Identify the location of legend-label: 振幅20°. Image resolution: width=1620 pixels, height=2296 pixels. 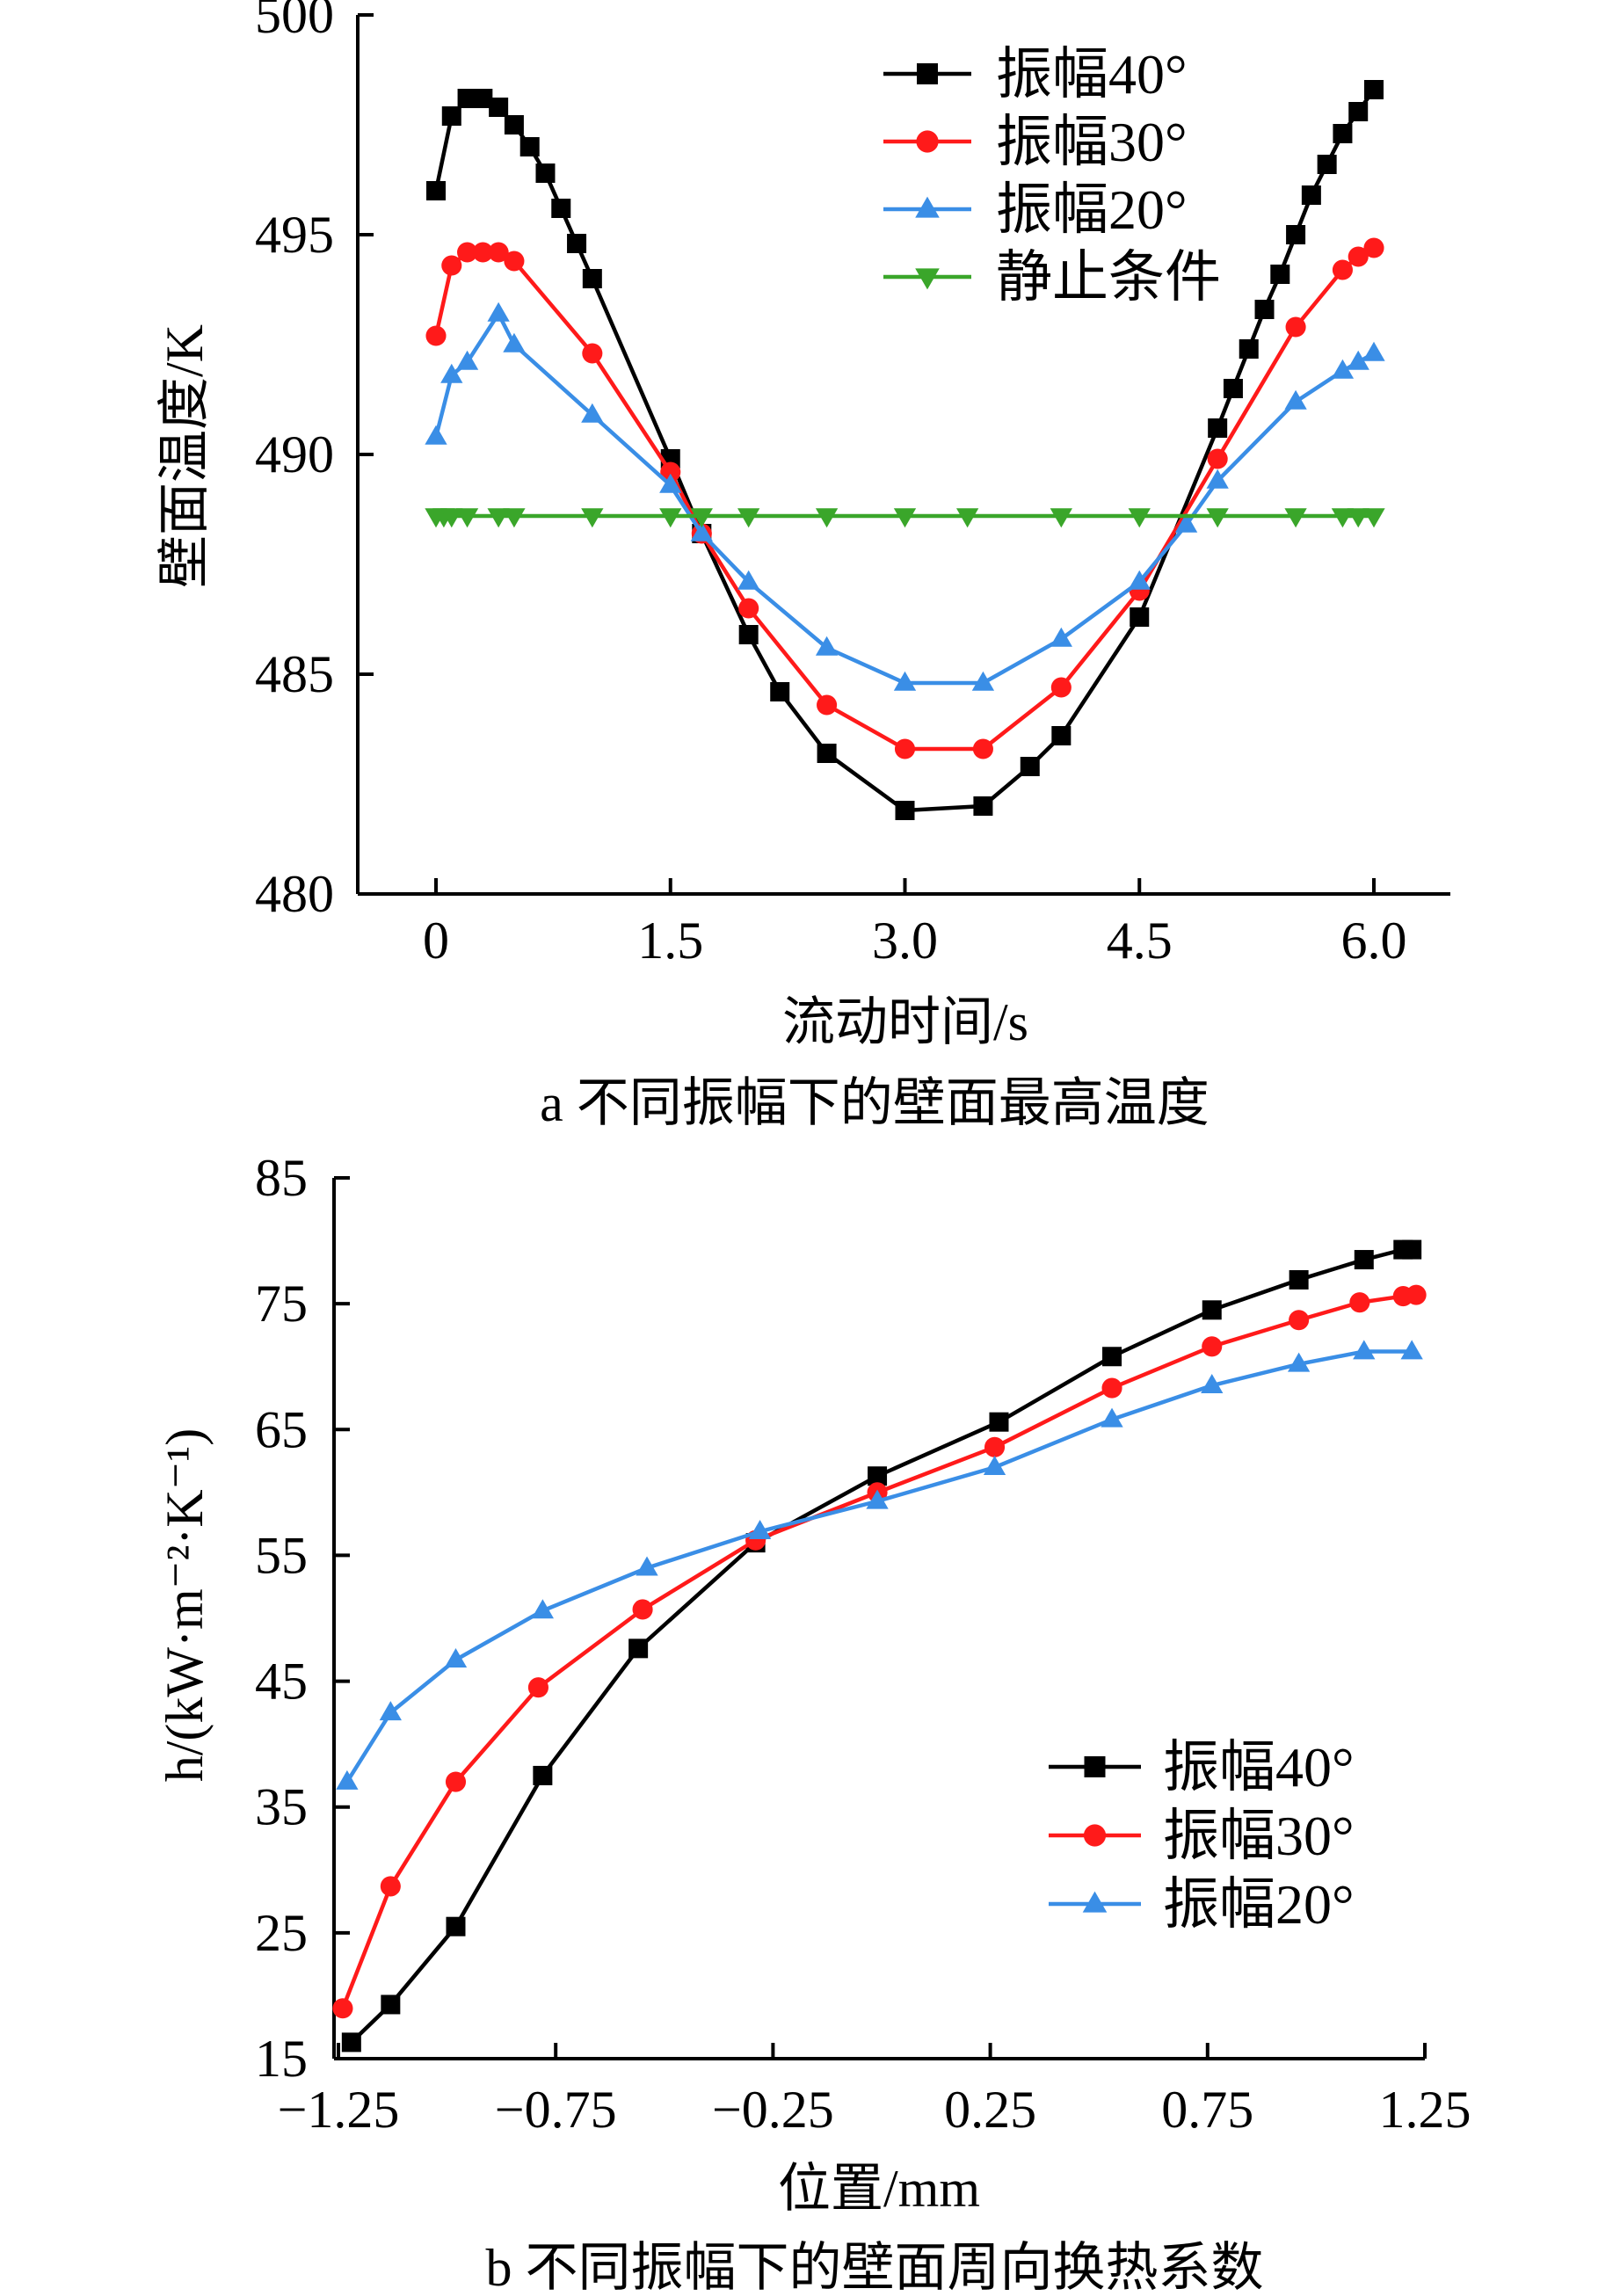
(1259, 1904).